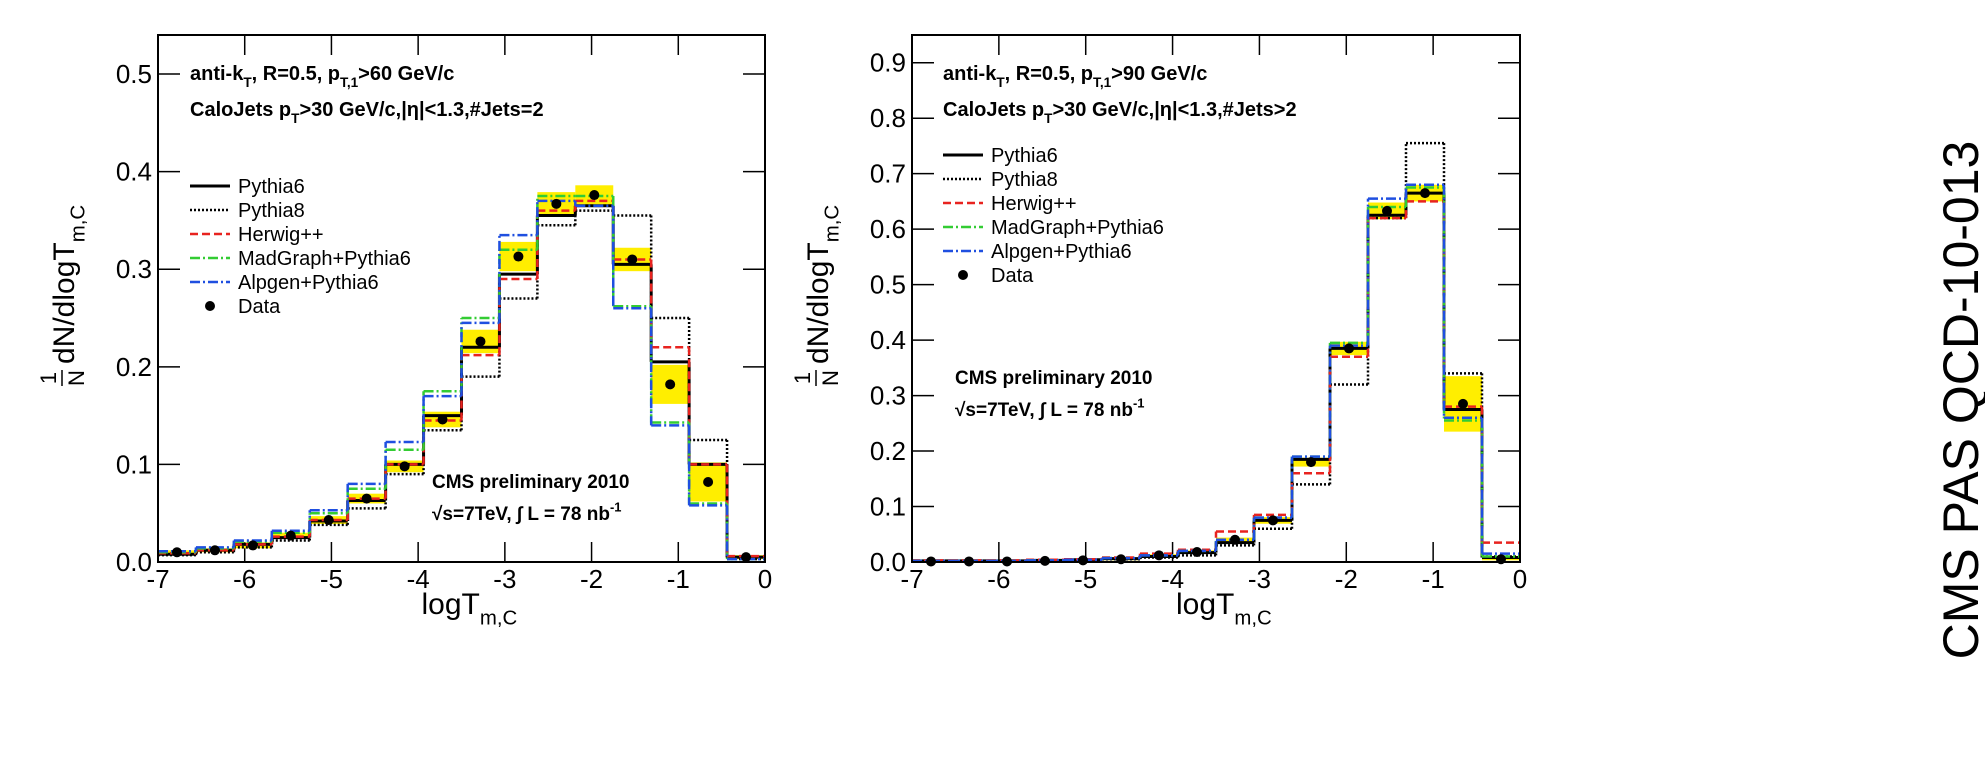  Describe the element at coordinates (406, 74) in the screenshot. I see `annotation-part: >60 GeV/c` at that location.